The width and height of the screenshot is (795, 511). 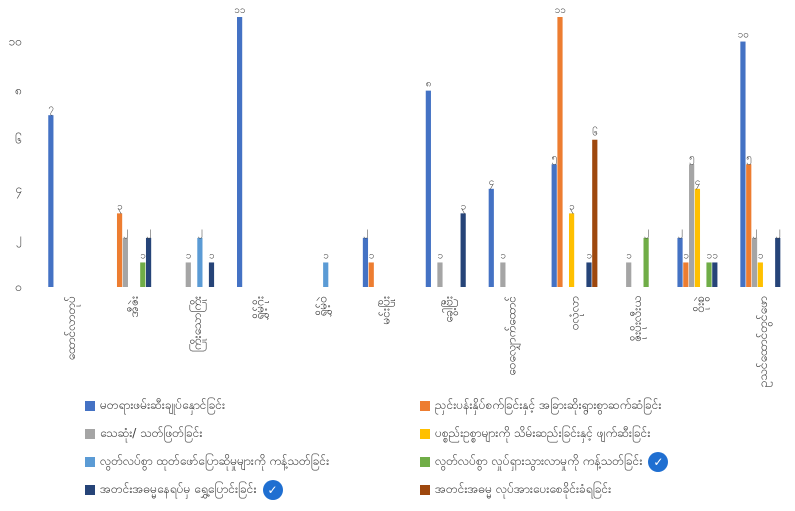 I want to click on legend-item: အတင်းအဓမ္မ လုပ်အားပေးစေခိုင်းခံရခြင်း, so click(x=515, y=490).